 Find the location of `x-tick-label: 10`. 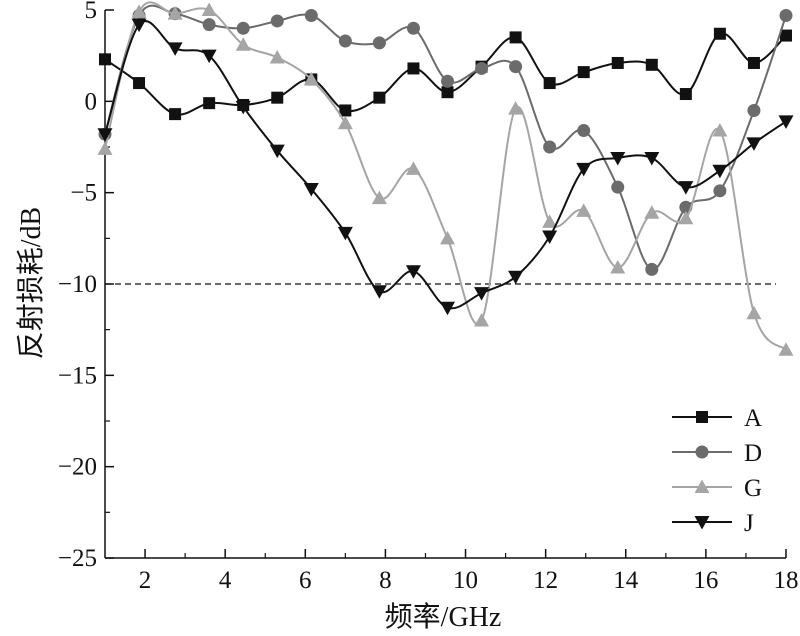

x-tick-label: 10 is located at coordinates (465, 580).